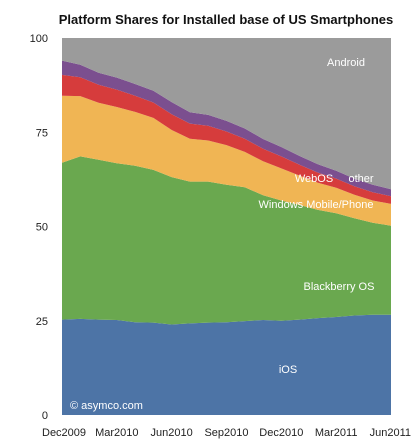 This screenshot has width=417, height=442. Describe the element at coordinates (336, 433) in the screenshot. I see `x-tick-label: Mar2011` at that location.